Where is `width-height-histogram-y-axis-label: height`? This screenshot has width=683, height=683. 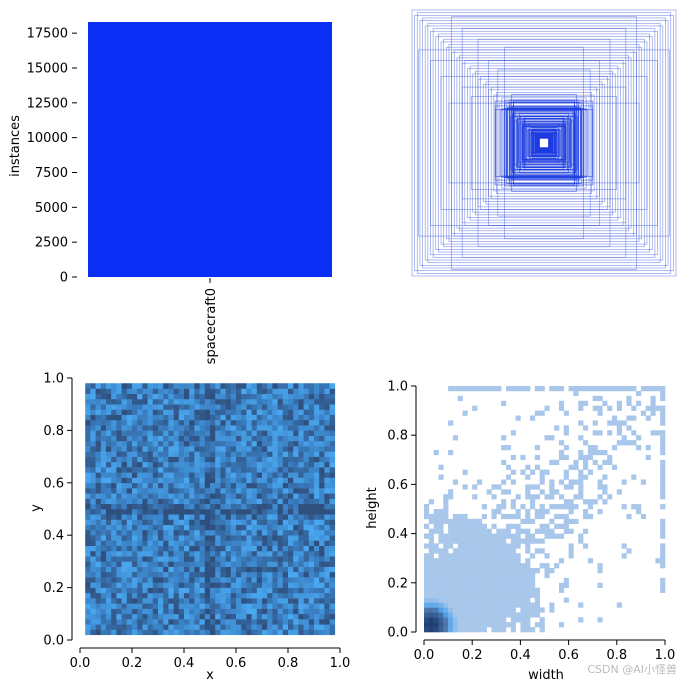 width-height-histogram-y-axis-label: height is located at coordinates (372, 507).